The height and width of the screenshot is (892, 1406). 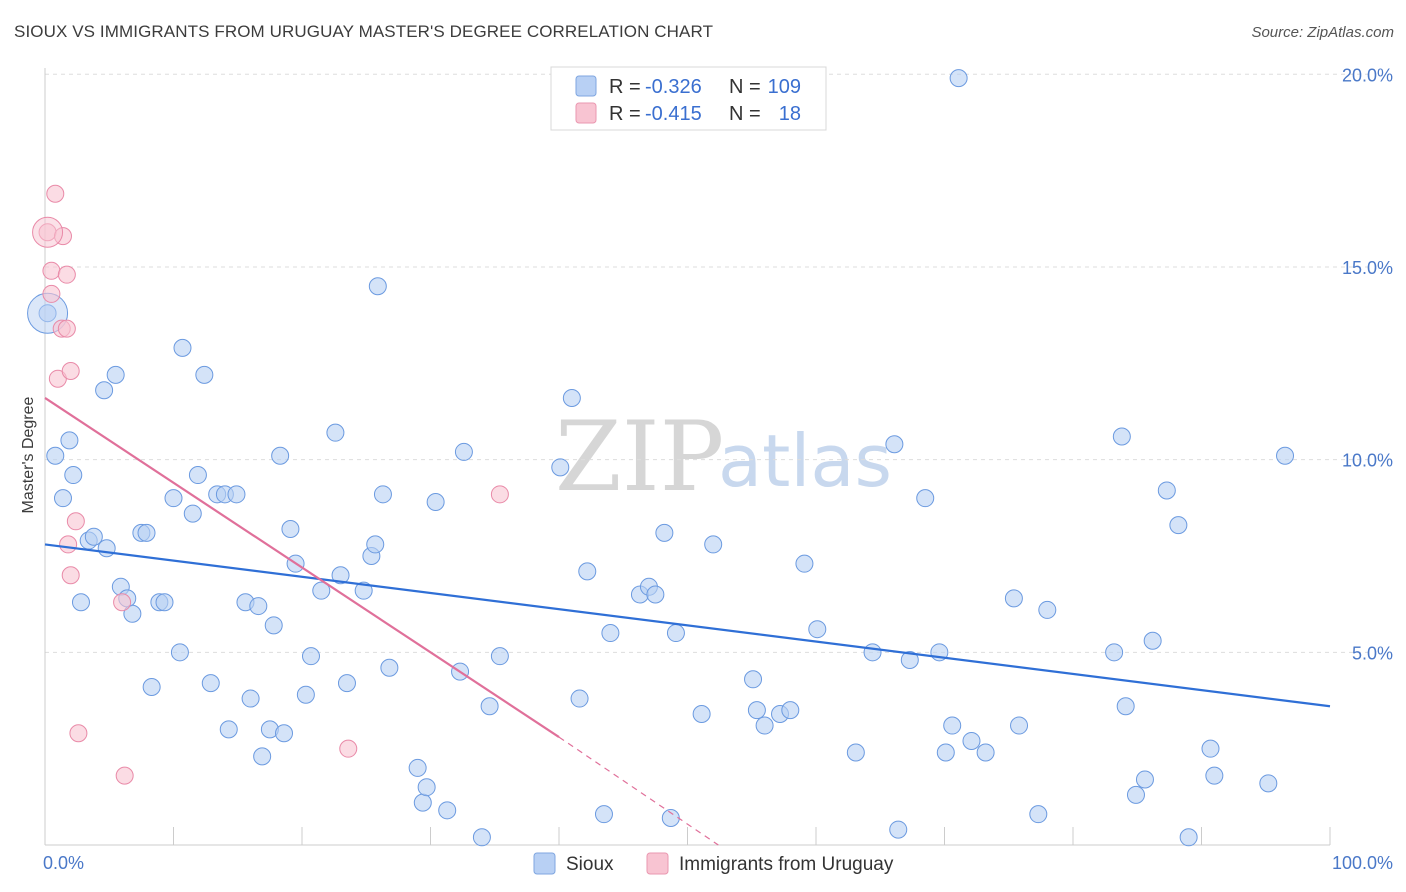 I want to click on legend-swatch-sioux, so click(x=586, y=86).